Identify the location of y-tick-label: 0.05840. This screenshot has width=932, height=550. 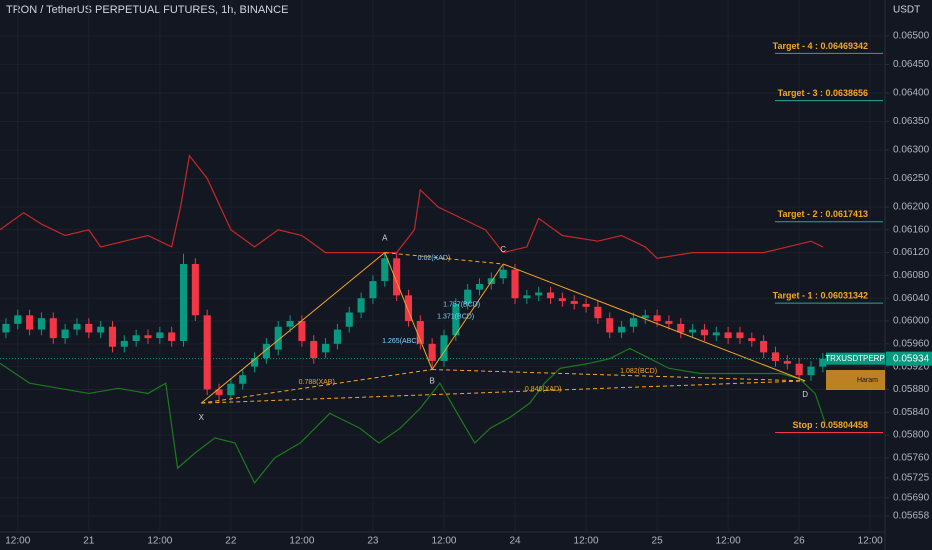
(911, 412).